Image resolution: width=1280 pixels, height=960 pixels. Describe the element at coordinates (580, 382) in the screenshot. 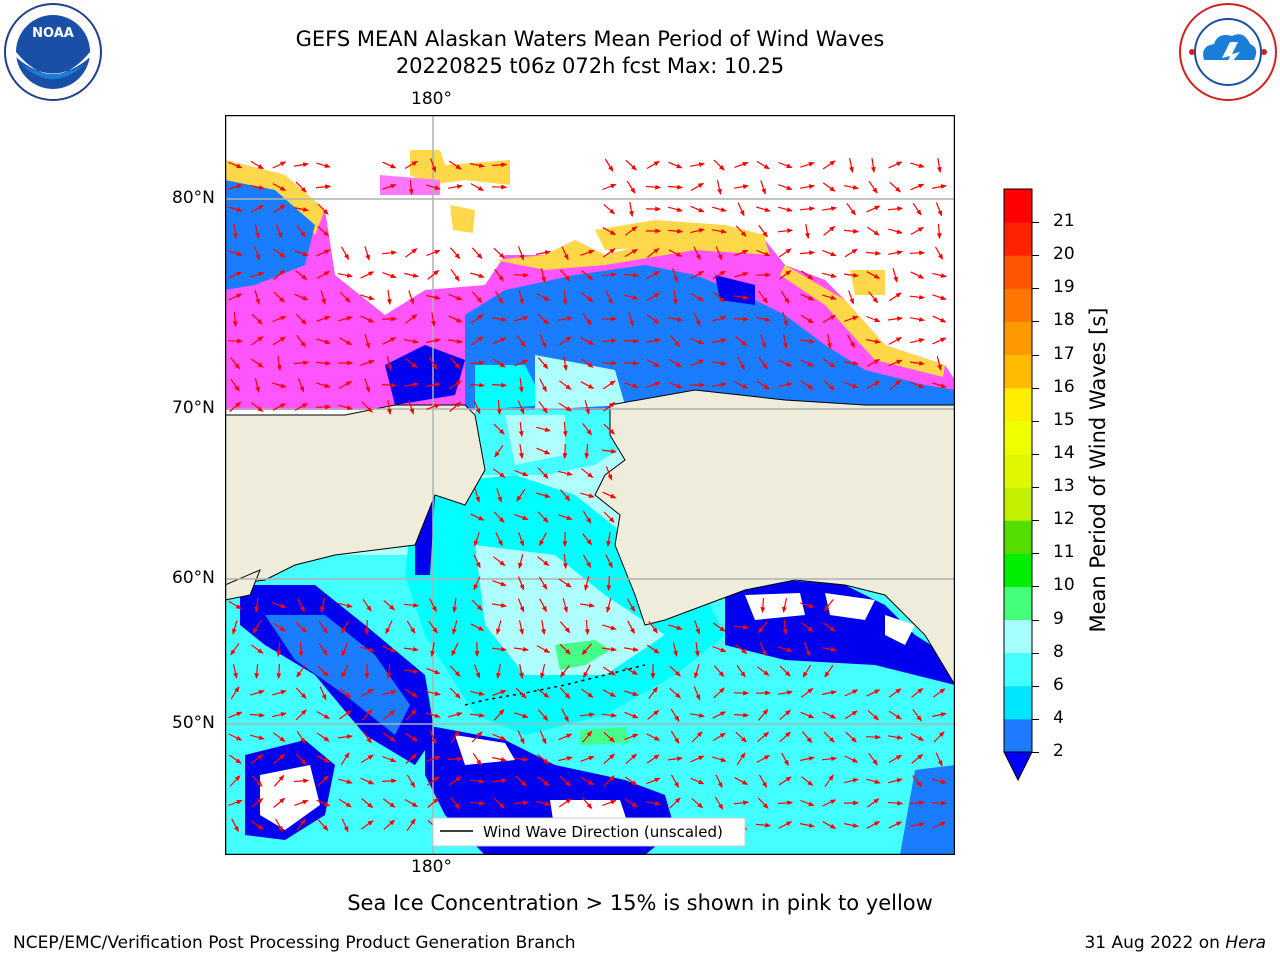

I see `chukchi-lightcyan` at that location.